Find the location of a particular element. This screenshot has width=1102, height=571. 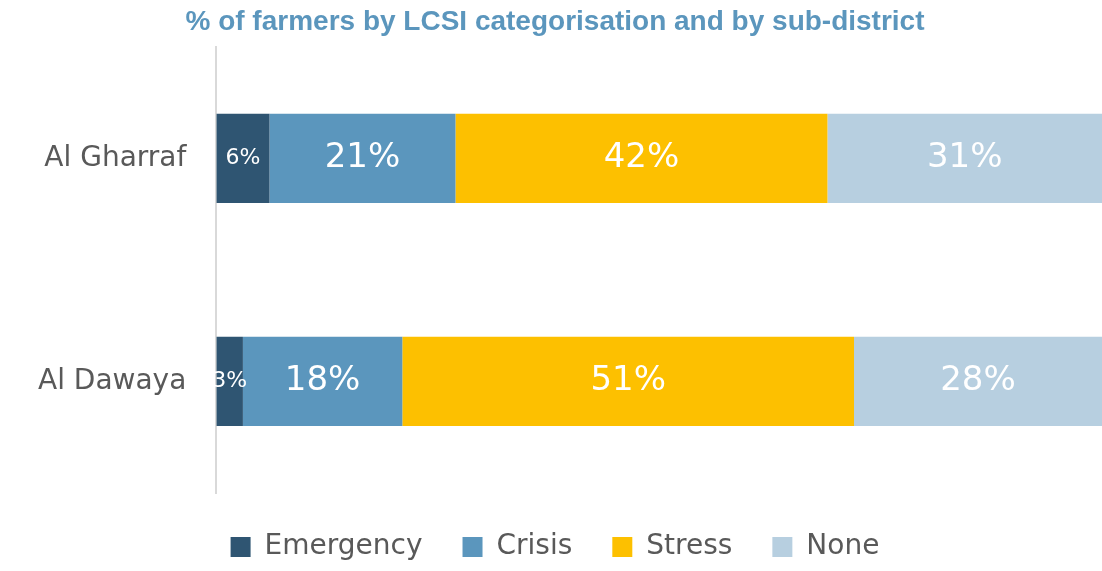

legend-label: Stress is located at coordinates (689, 545).